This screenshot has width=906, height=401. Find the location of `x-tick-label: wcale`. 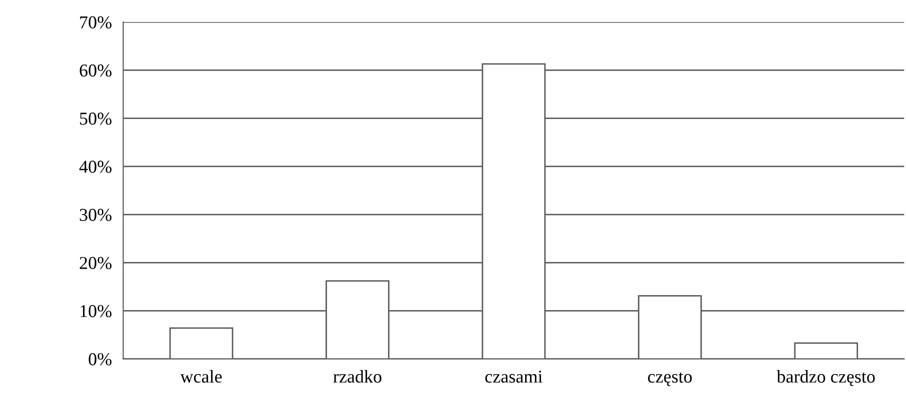

x-tick-label: wcale is located at coordinates (201, 376).